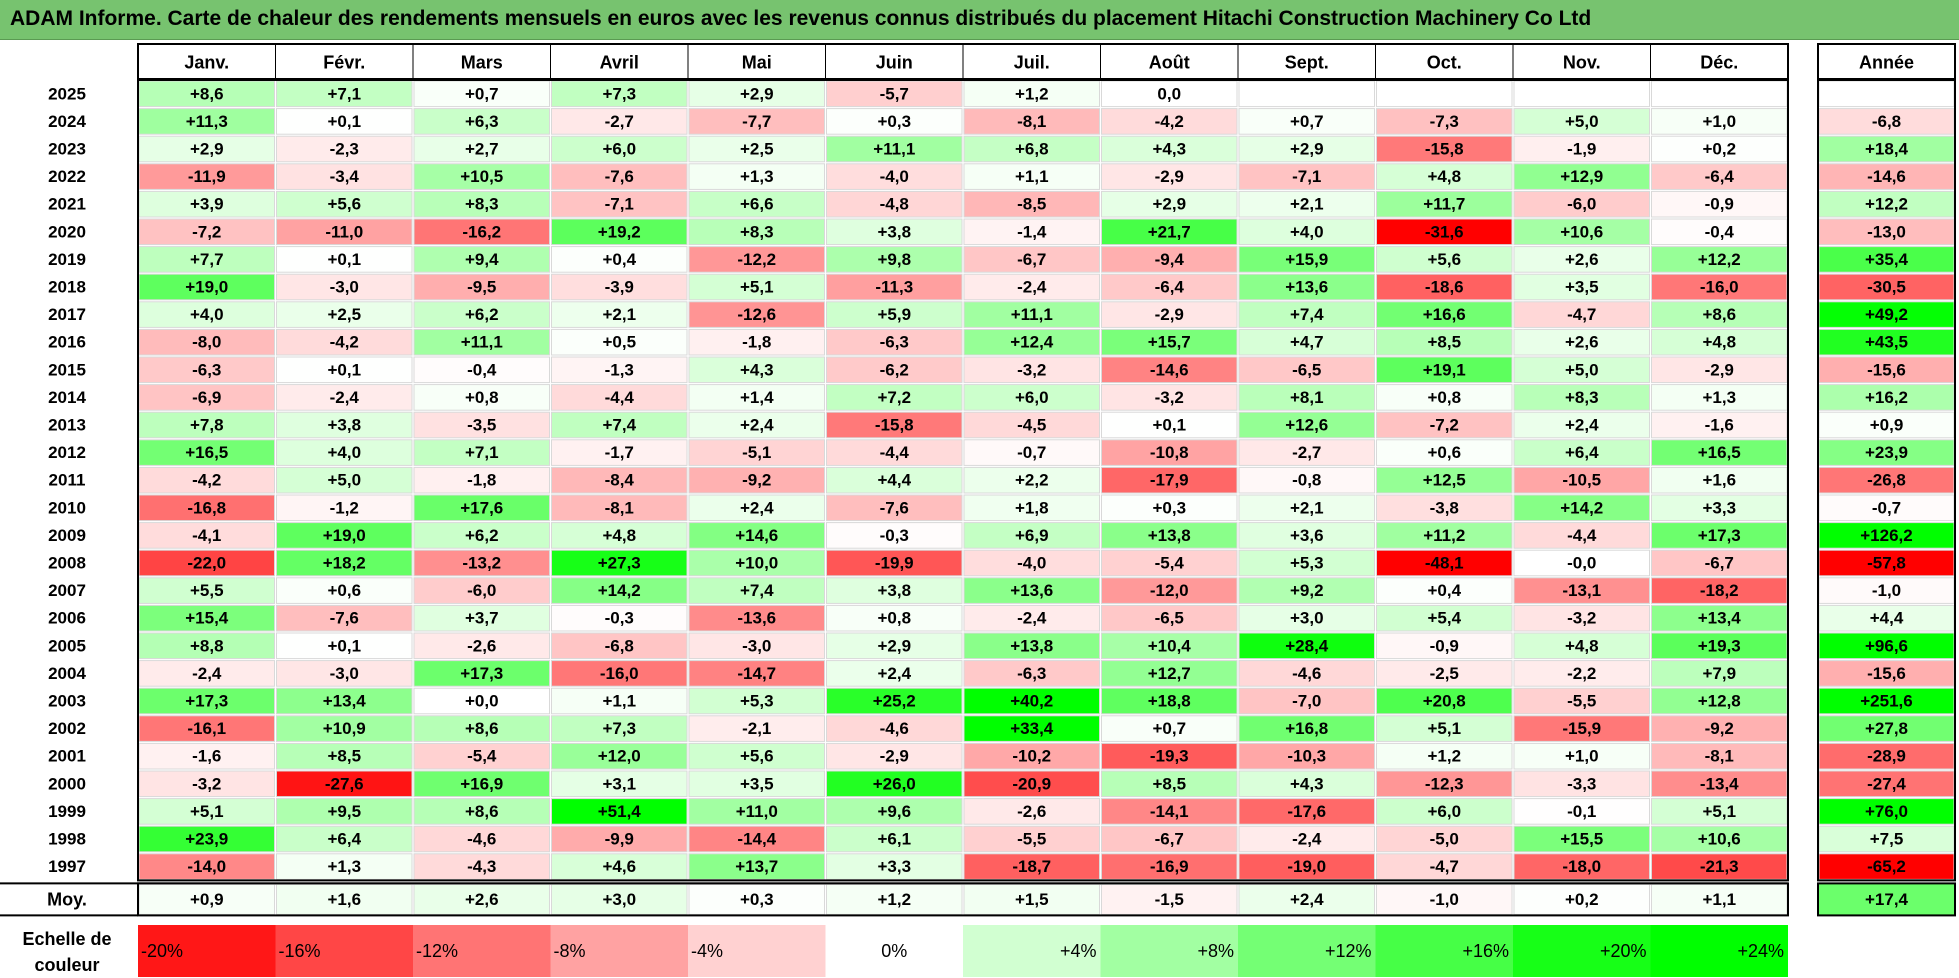  I want to click on cell-value: +8,3, so click(482, 204).